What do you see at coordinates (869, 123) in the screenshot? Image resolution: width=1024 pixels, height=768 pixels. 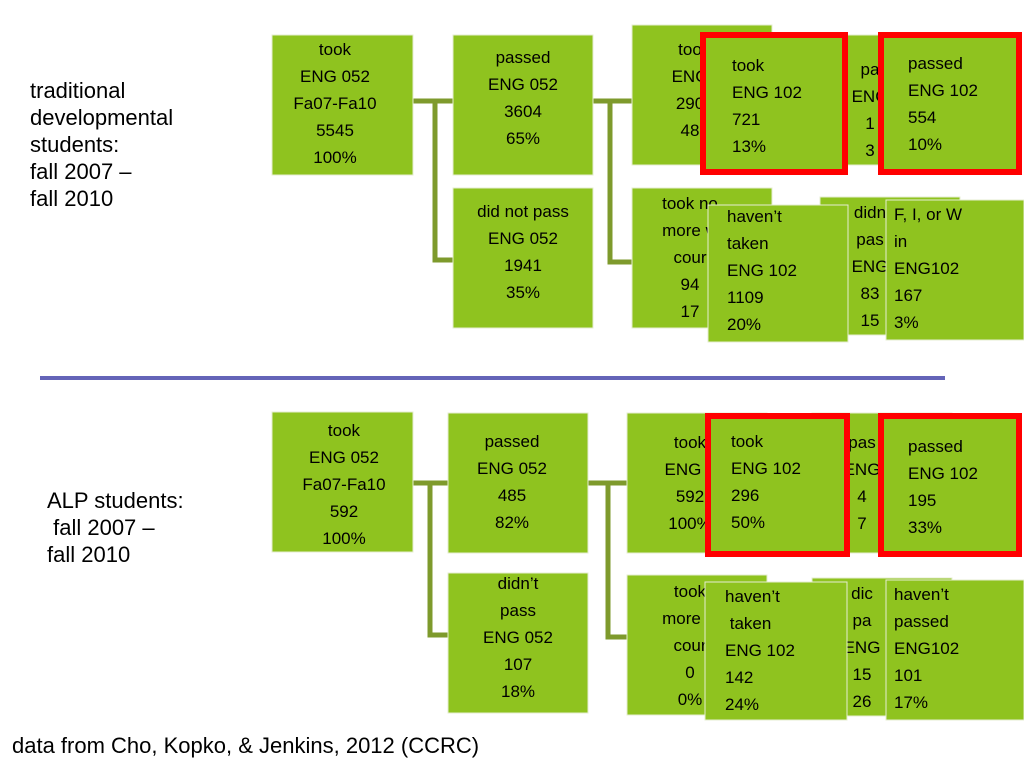 I see `box-text: 1` at bounding box center [869, 123].